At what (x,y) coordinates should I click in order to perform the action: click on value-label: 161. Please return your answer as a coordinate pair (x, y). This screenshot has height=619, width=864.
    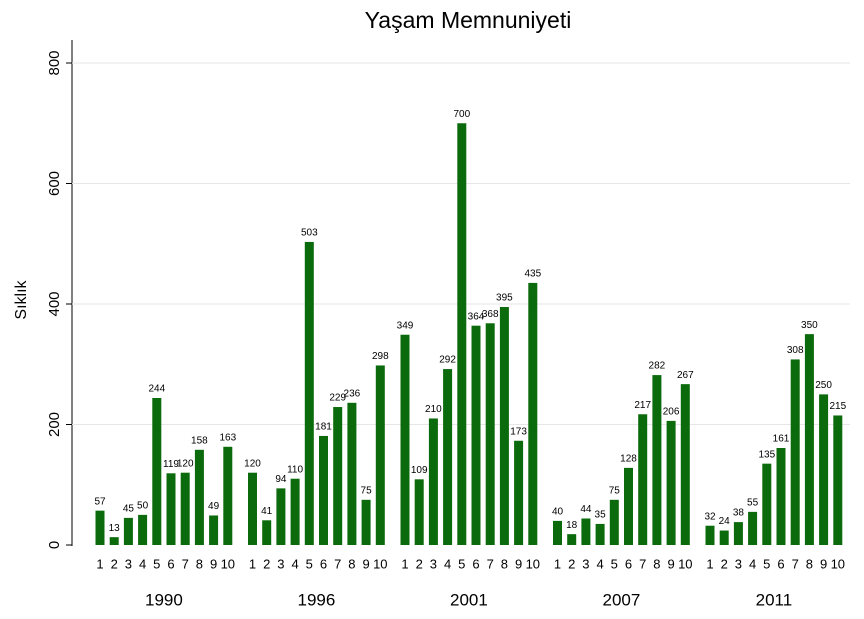
    Looking at the image, I should click on (781, 439).